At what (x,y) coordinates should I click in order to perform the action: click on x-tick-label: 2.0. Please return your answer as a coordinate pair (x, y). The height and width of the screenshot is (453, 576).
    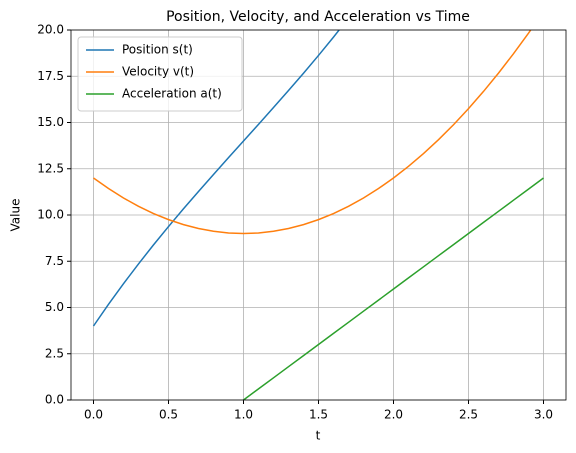
    Looking at the image, I should click on (393, 415).